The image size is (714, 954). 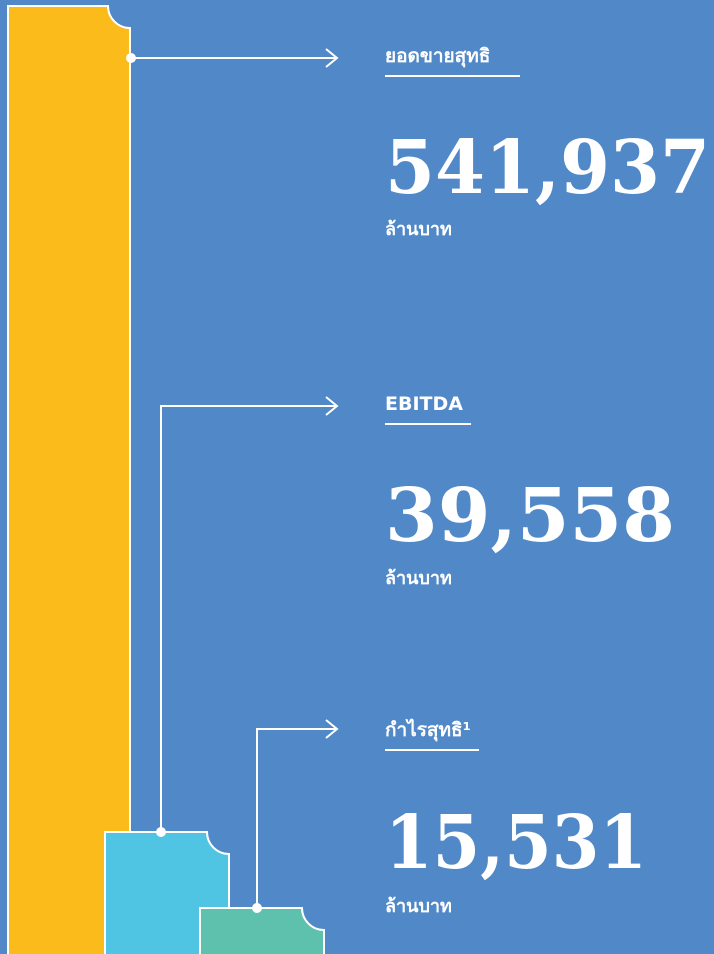 I want to click on label: กำไรสุทธิ¹, so click(x=428, y=730).